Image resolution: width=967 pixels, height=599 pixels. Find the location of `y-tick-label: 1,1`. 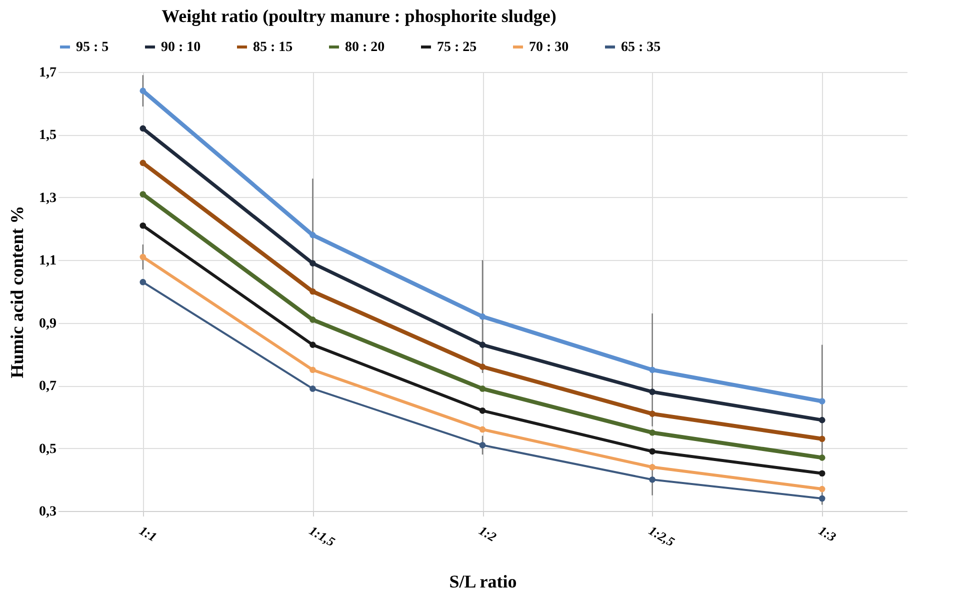

y-tick-label: 1,1 is located at coordinates (47, 261).